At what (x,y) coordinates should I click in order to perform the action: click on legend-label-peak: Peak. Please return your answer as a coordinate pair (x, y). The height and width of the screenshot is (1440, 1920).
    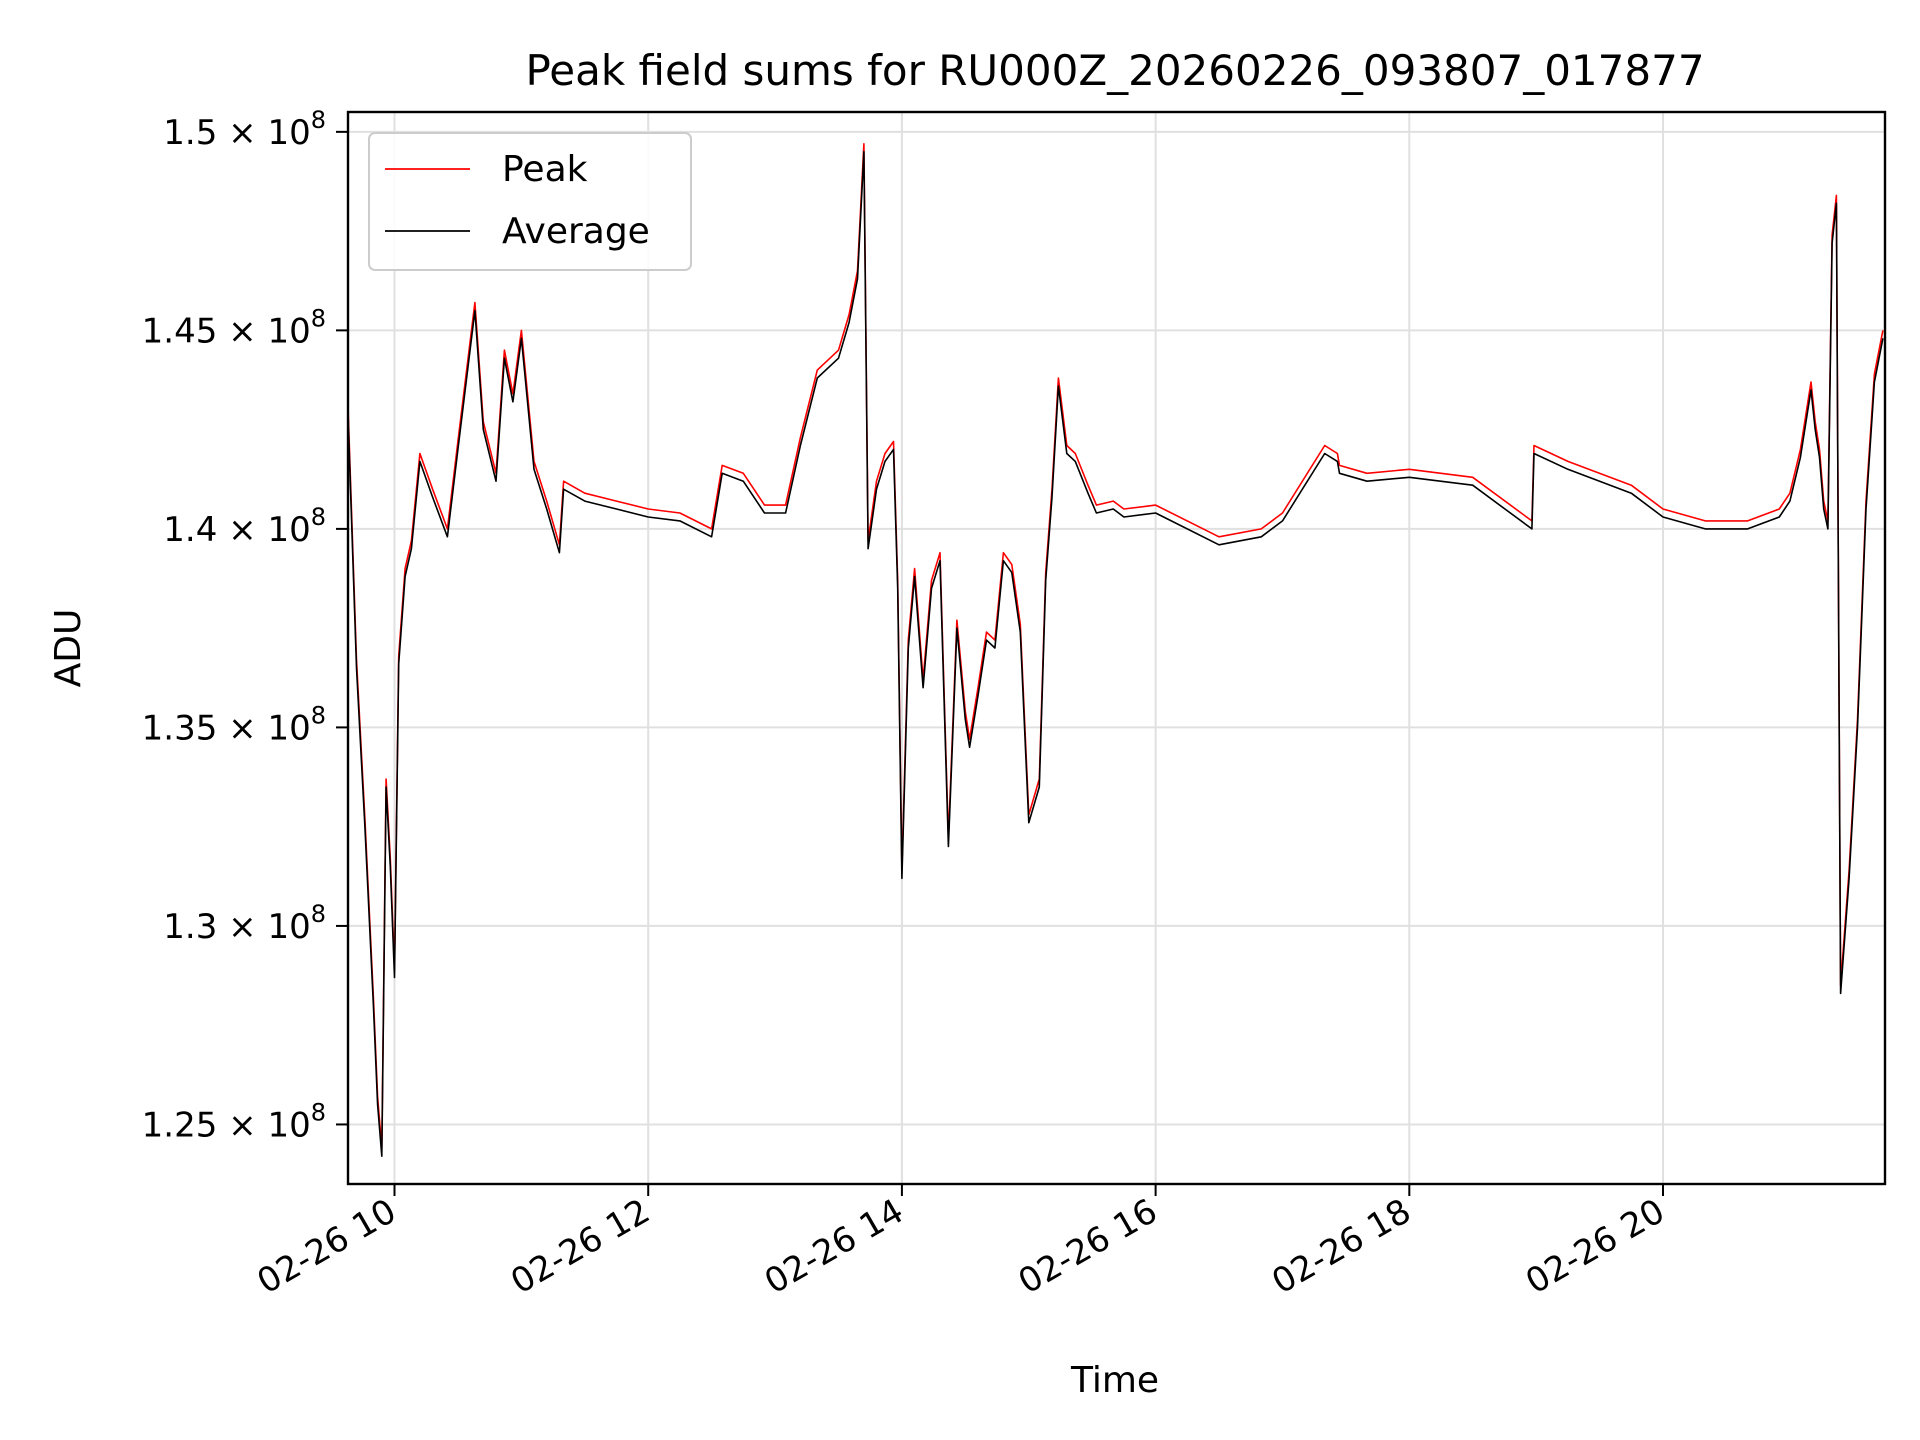
    Looking at the image, I should click on (545, 169).